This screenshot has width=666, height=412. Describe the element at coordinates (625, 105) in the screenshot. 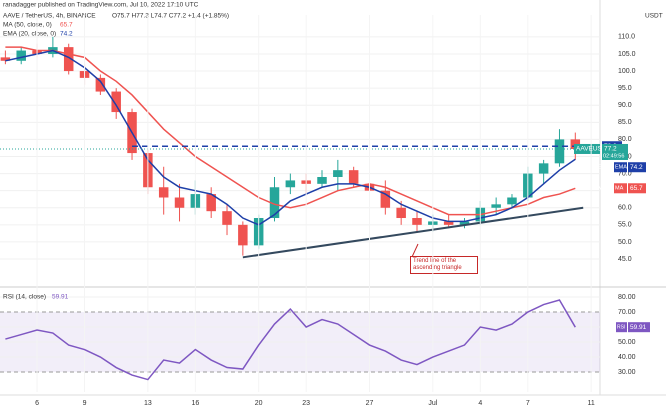

I see `y-tick-label: 90.0` at that location.